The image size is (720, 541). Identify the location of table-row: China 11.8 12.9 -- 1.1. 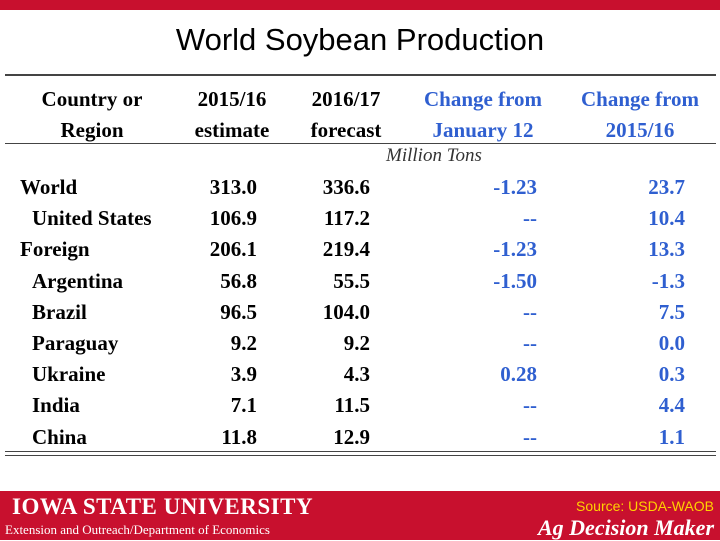
(360, 437).